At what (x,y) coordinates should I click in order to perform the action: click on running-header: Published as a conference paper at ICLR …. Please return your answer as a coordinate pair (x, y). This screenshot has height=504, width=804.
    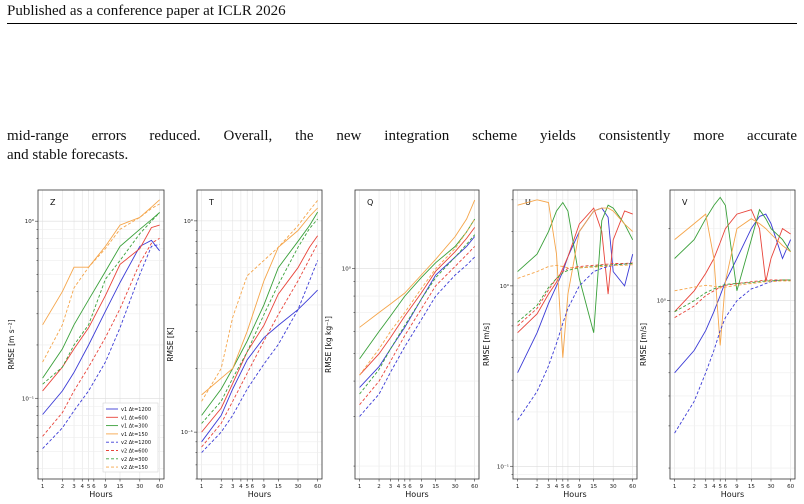
    Looking at the image, I should click on (146, 11).